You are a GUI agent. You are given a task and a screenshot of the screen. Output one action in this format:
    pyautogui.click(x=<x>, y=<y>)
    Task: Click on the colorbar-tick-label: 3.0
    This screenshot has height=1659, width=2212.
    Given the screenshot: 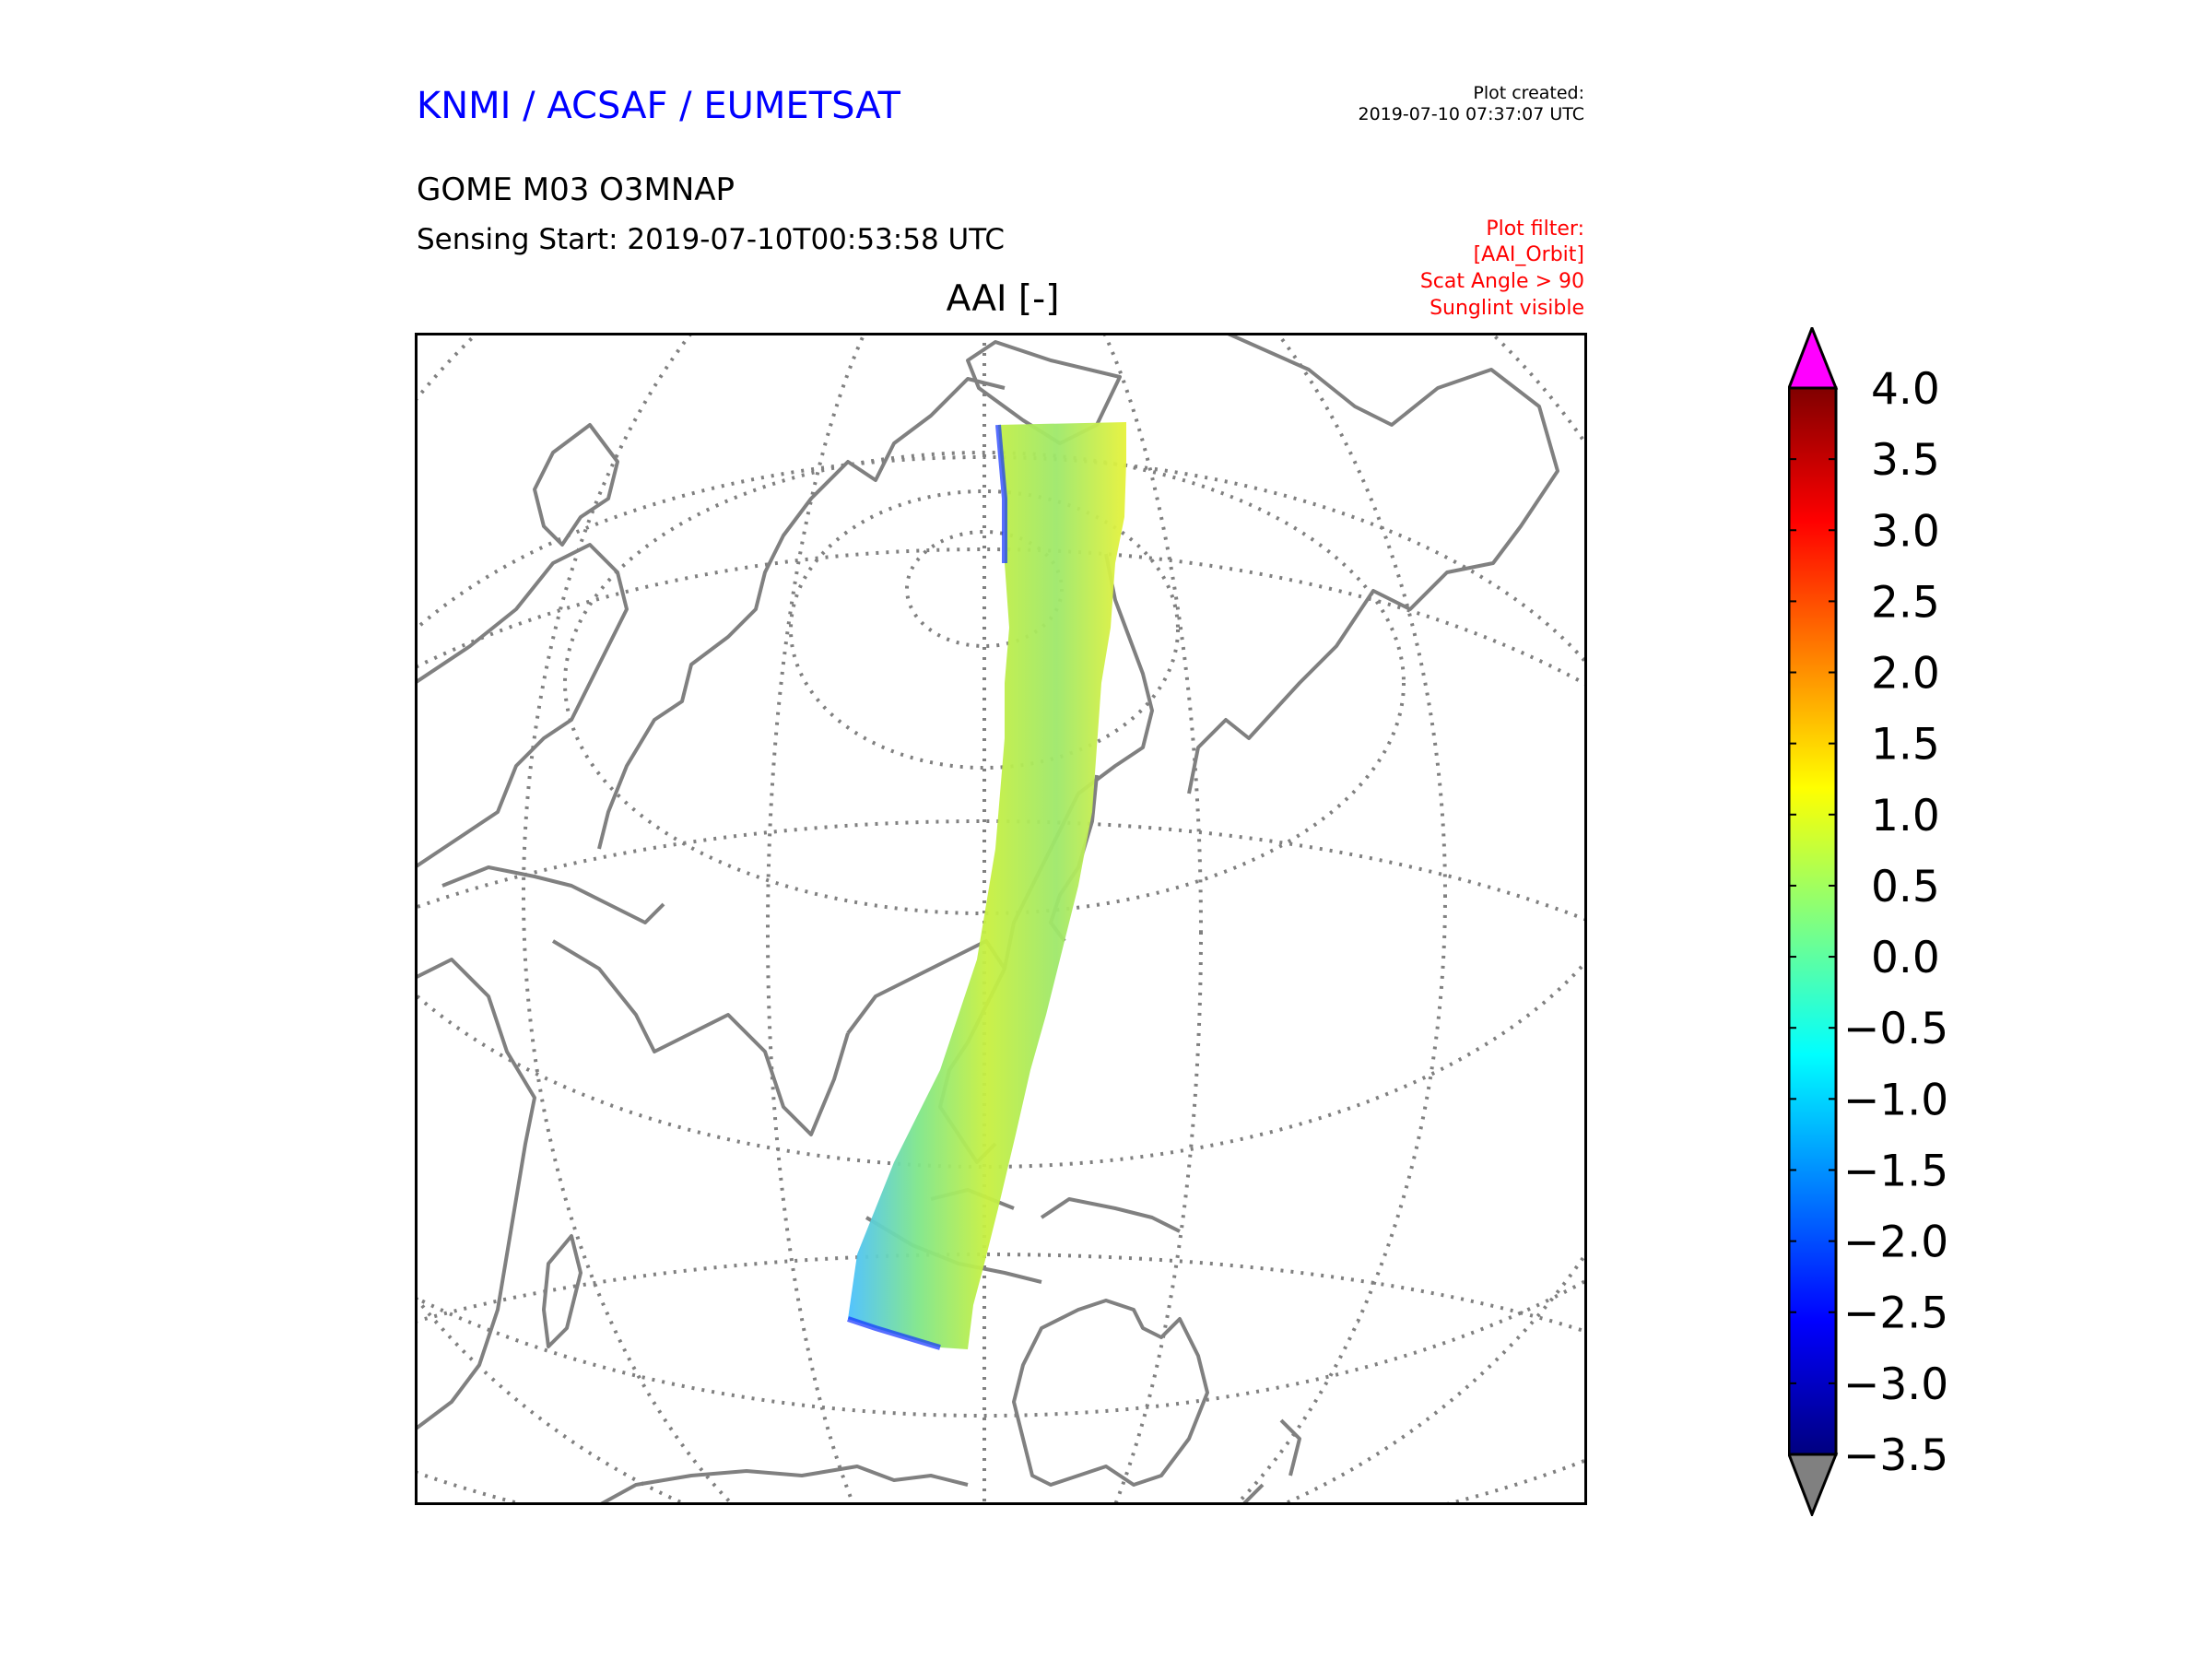 What is the action you would take?
    pyautogui.click(x=1905, y=531)
    